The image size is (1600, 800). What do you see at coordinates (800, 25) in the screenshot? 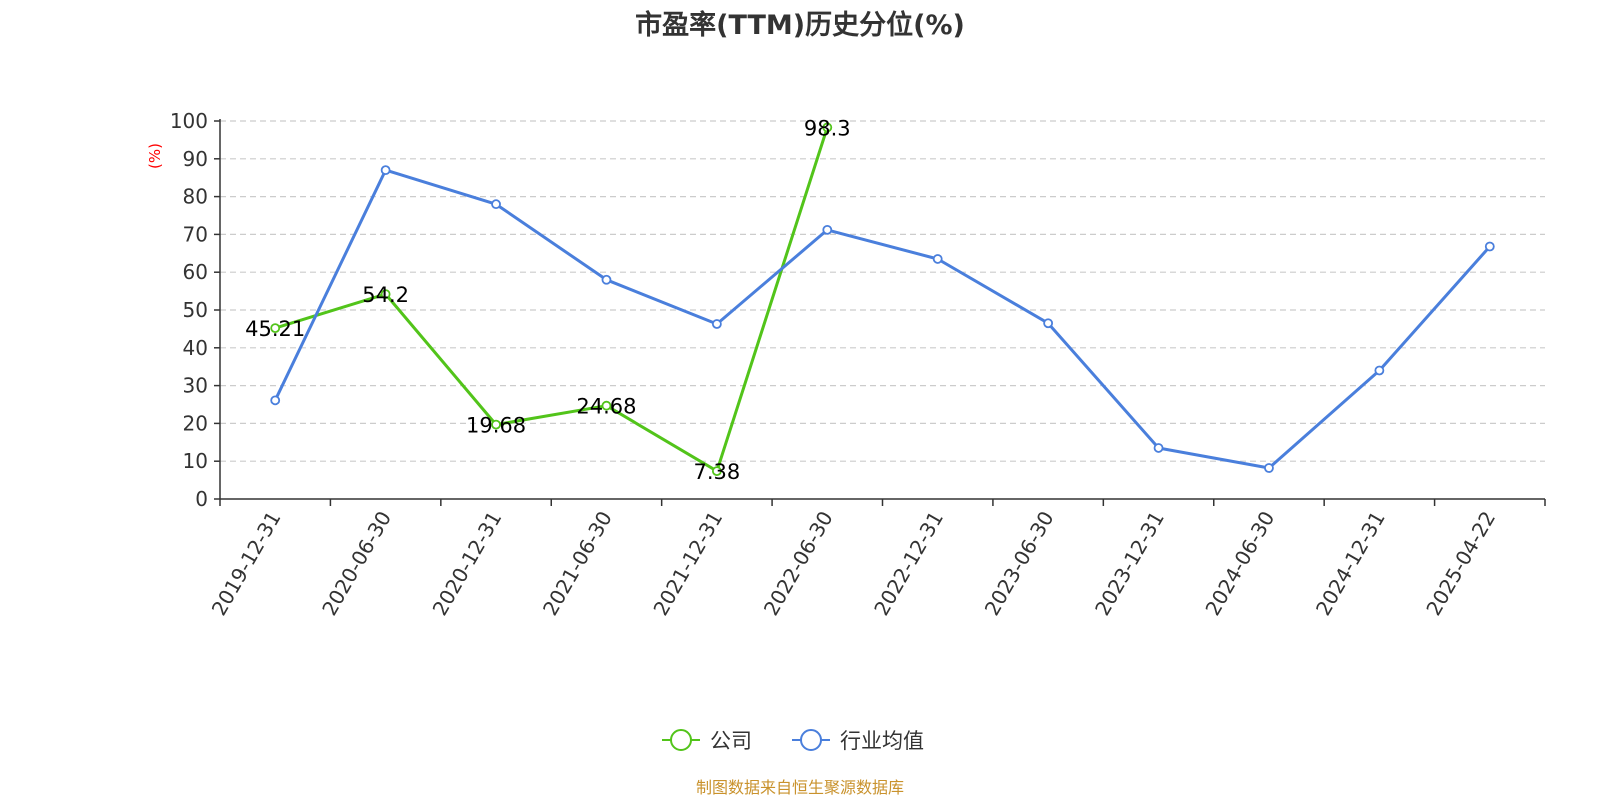
I see `chart-title: 市盈率(TTM)历史分位(%)` at bounding box center [800, 25].